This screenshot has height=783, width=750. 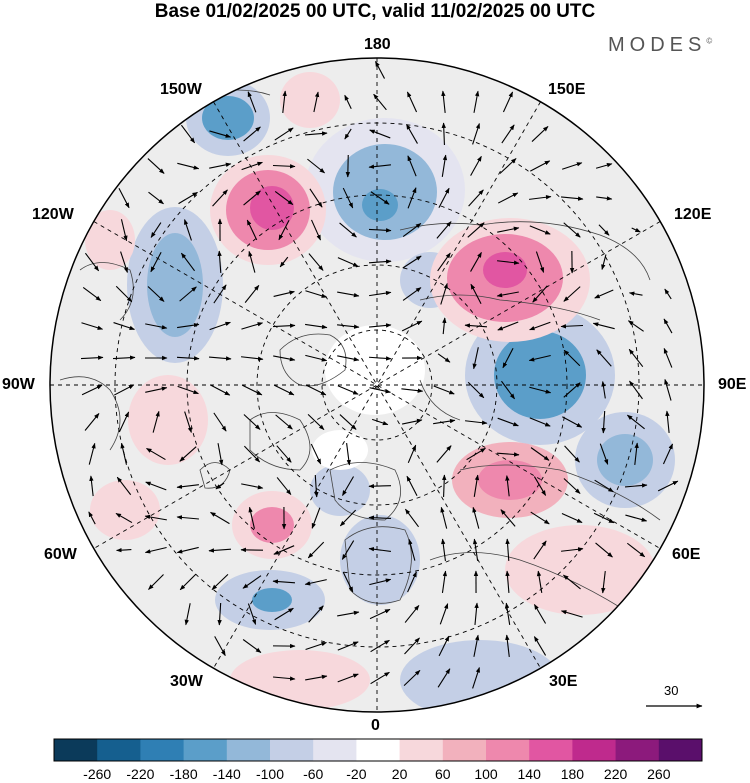 I want to click on colorbar, so click(x=378, y=750).